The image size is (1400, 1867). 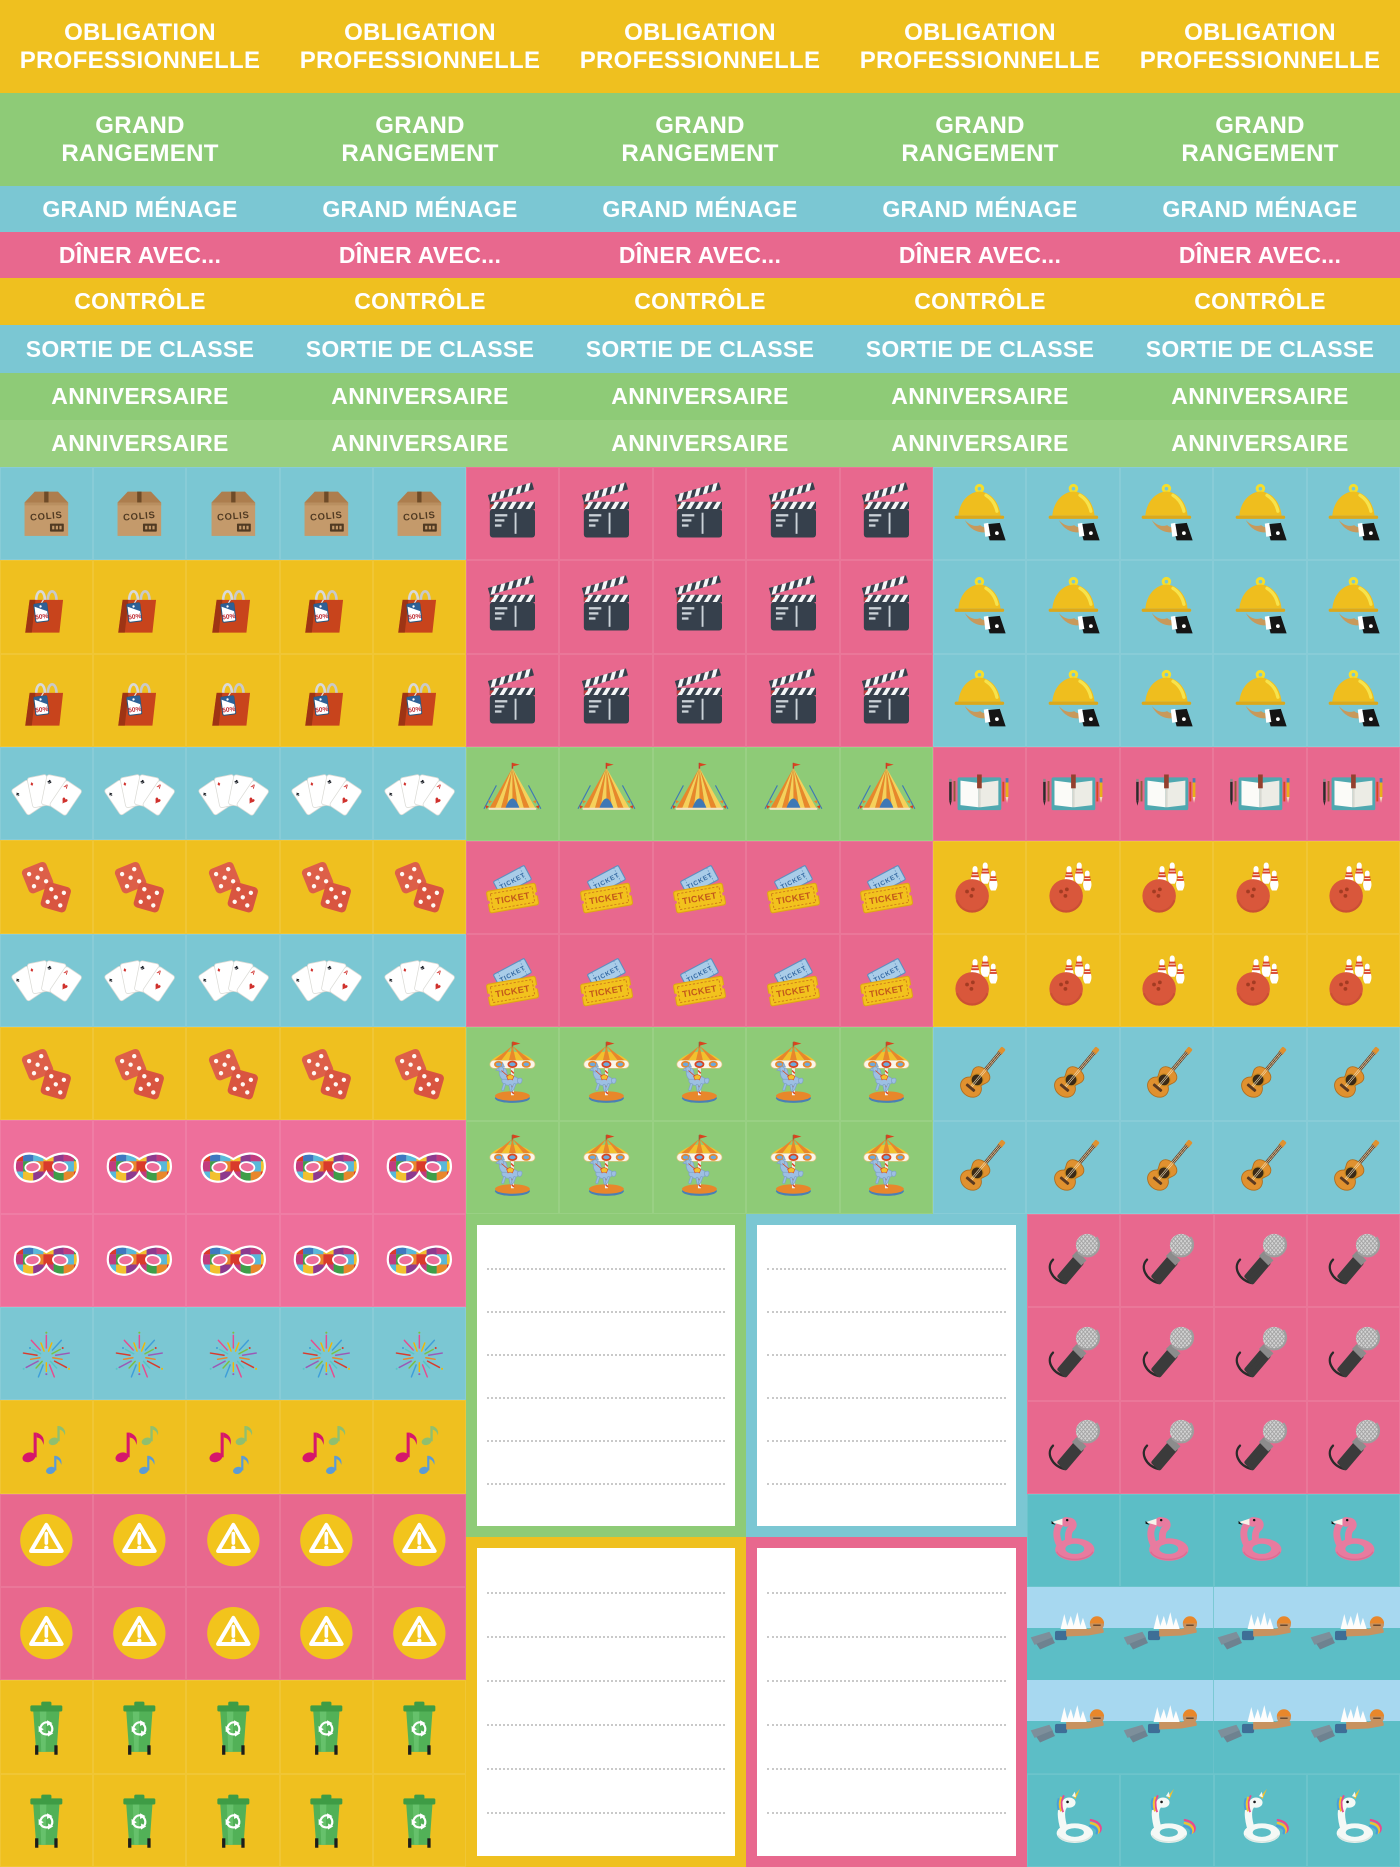 I want to click on svg-text: 50%, so click(x=42, y=710).